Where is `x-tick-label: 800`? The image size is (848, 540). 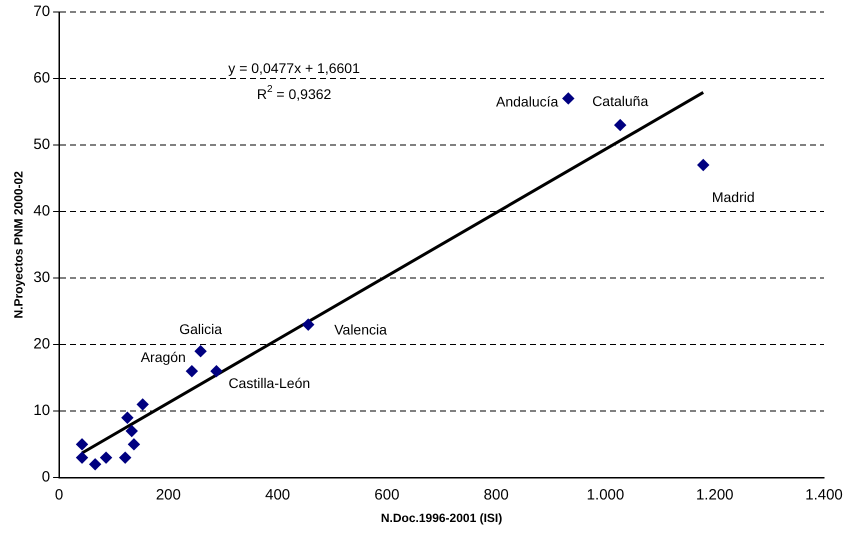
x-tick-label: 800 is located at coordinates (496, 495).